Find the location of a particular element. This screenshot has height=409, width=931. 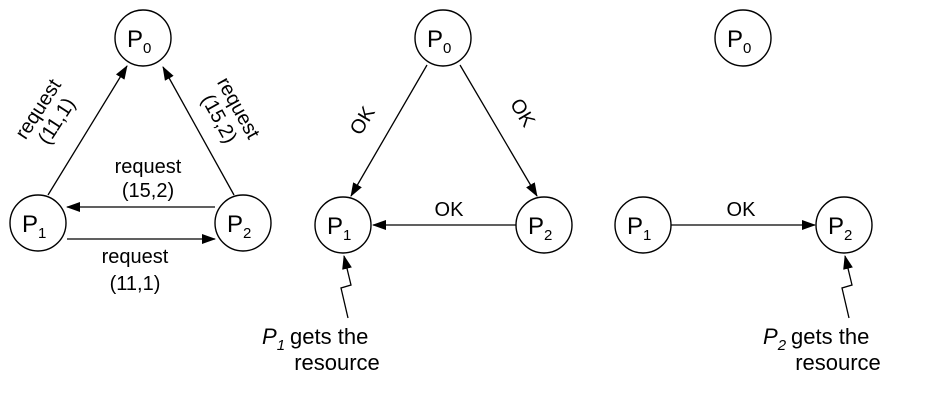

node-p2-sub: 2 is located at coordinates (247, 233).